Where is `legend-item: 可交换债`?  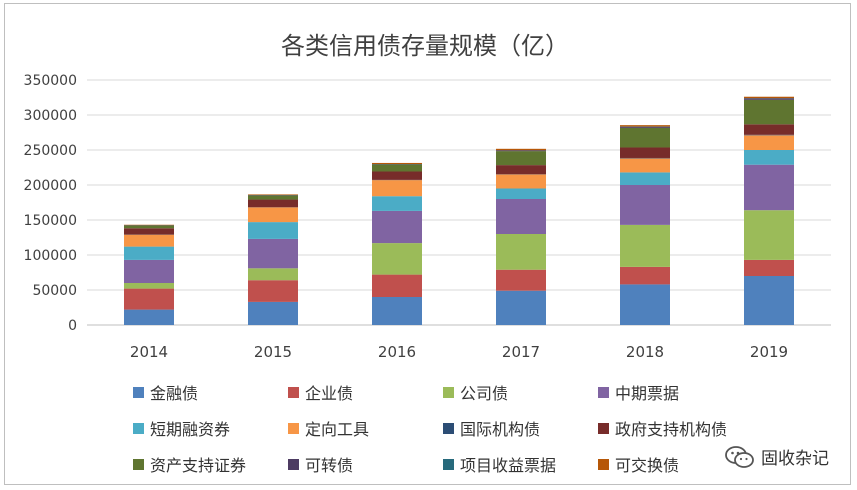 legend-item: 可交换债 is located at coordinates (638, 464).